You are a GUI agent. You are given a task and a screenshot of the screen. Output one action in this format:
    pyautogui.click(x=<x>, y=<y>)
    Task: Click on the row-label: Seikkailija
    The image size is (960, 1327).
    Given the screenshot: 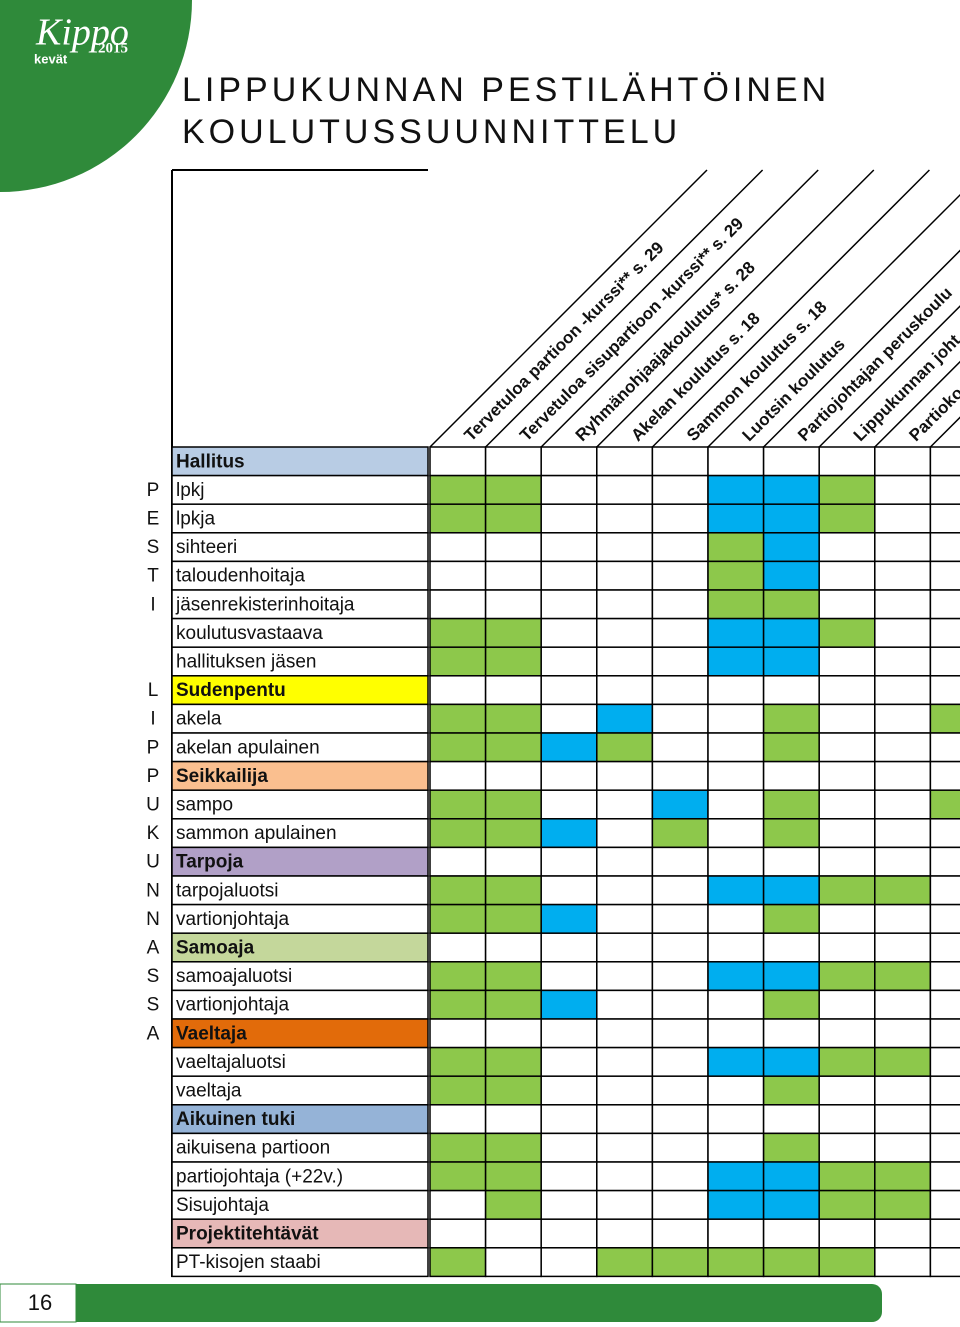 What is the action you would take?
    pyautogui.click(x=222, y=776)
    